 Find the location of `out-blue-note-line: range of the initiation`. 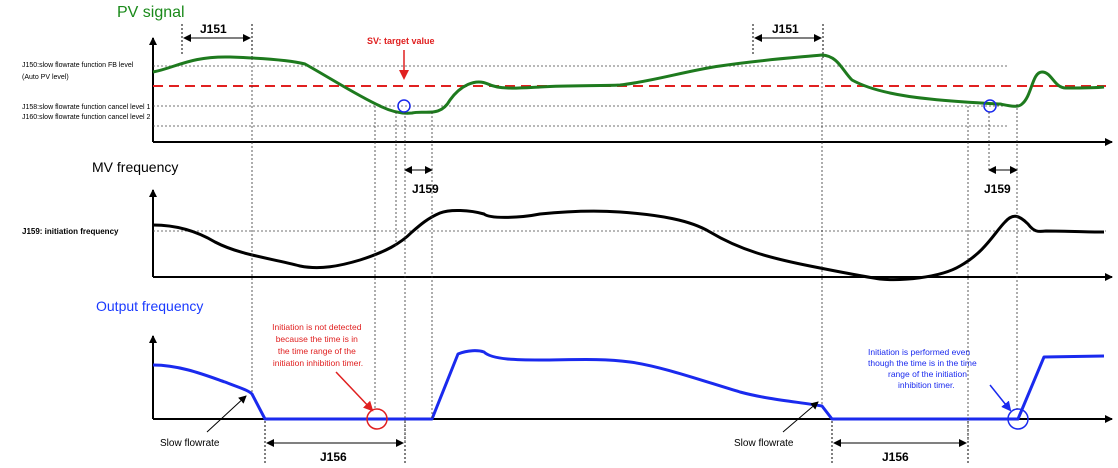

out-blue-note-line: range of the initiation is located at coordinates (927, 374).